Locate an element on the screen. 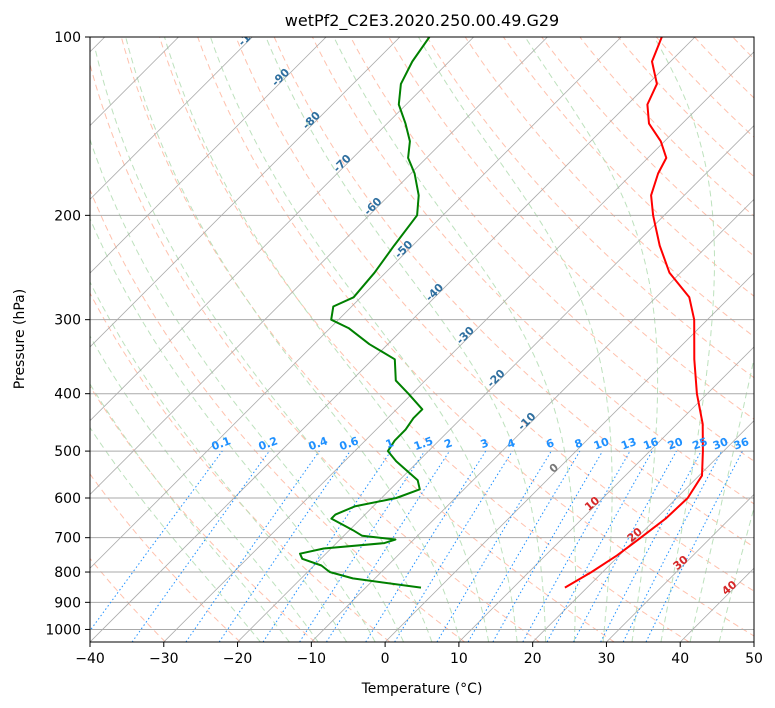 Image resolution: width=775 pixels, height=708 pixels. mixing-ratio-label: 0.2 is located at coordinates (268, 443).